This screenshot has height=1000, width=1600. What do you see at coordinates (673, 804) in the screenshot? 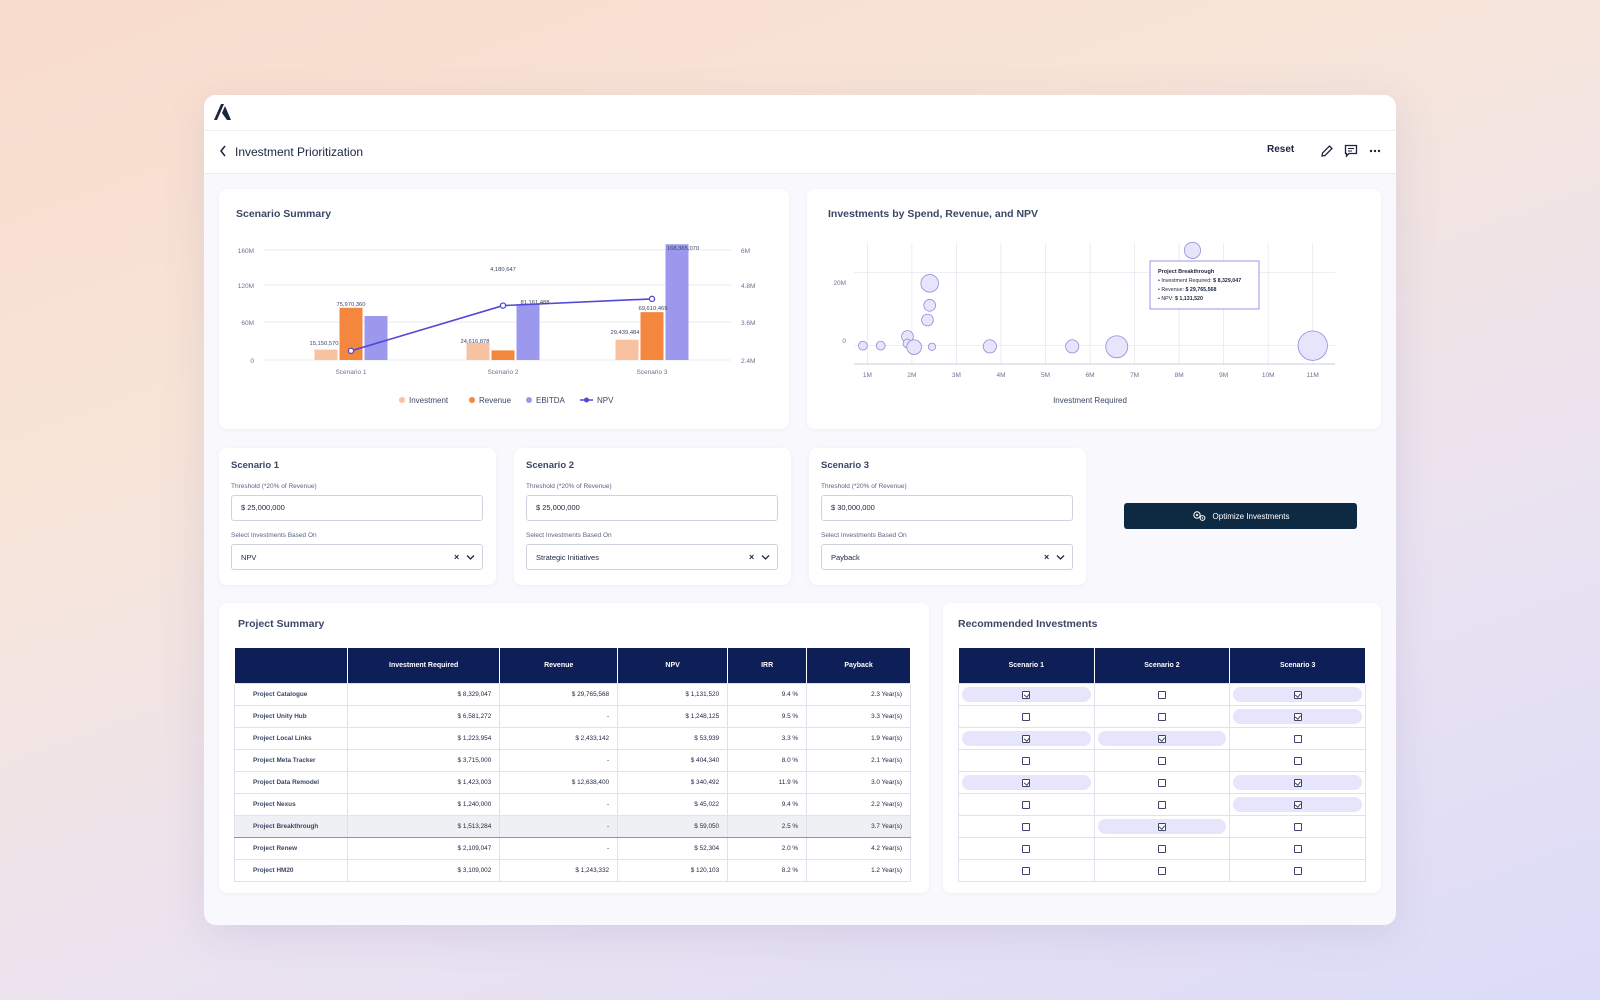
I see `table-cell: $ 45,022` at bounding box center [673, 804].